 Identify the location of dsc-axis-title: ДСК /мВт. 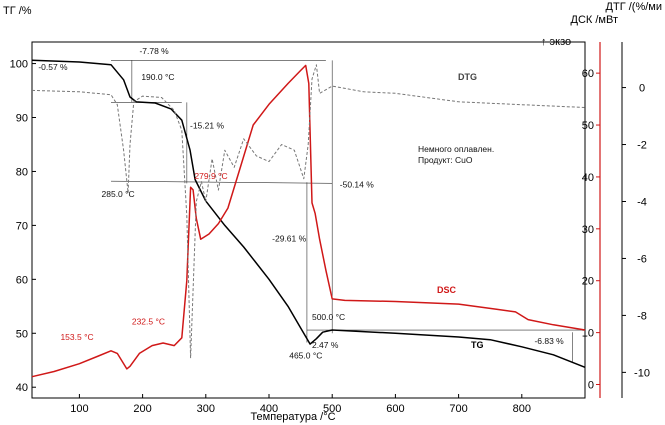
(595, 20).